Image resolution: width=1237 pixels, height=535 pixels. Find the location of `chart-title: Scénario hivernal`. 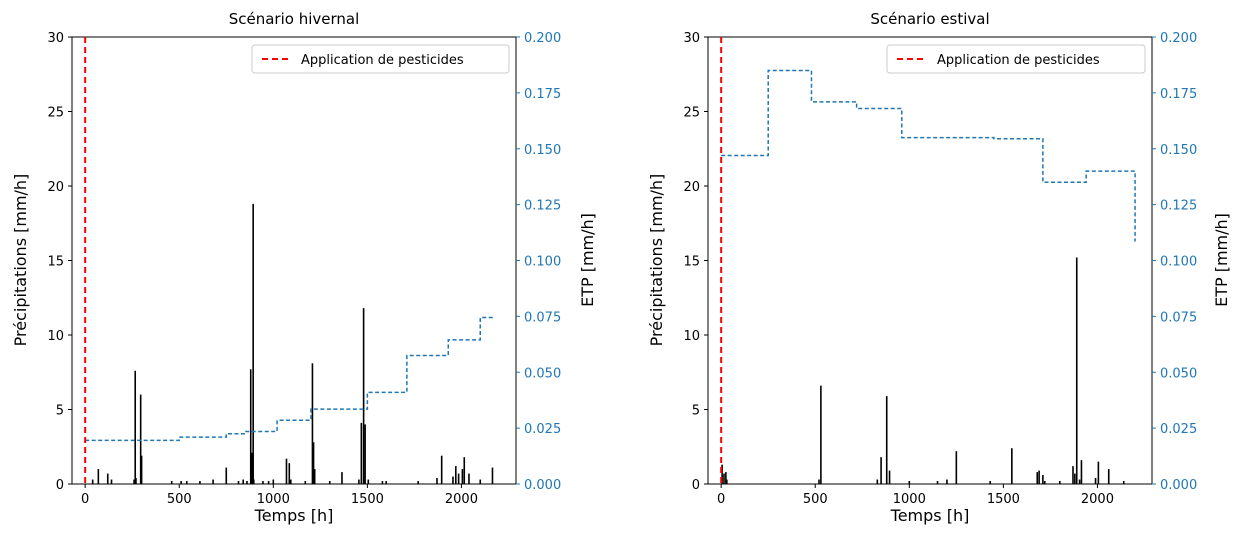

chart-title: Scénario hivernal is located at coordinates (294, 19).